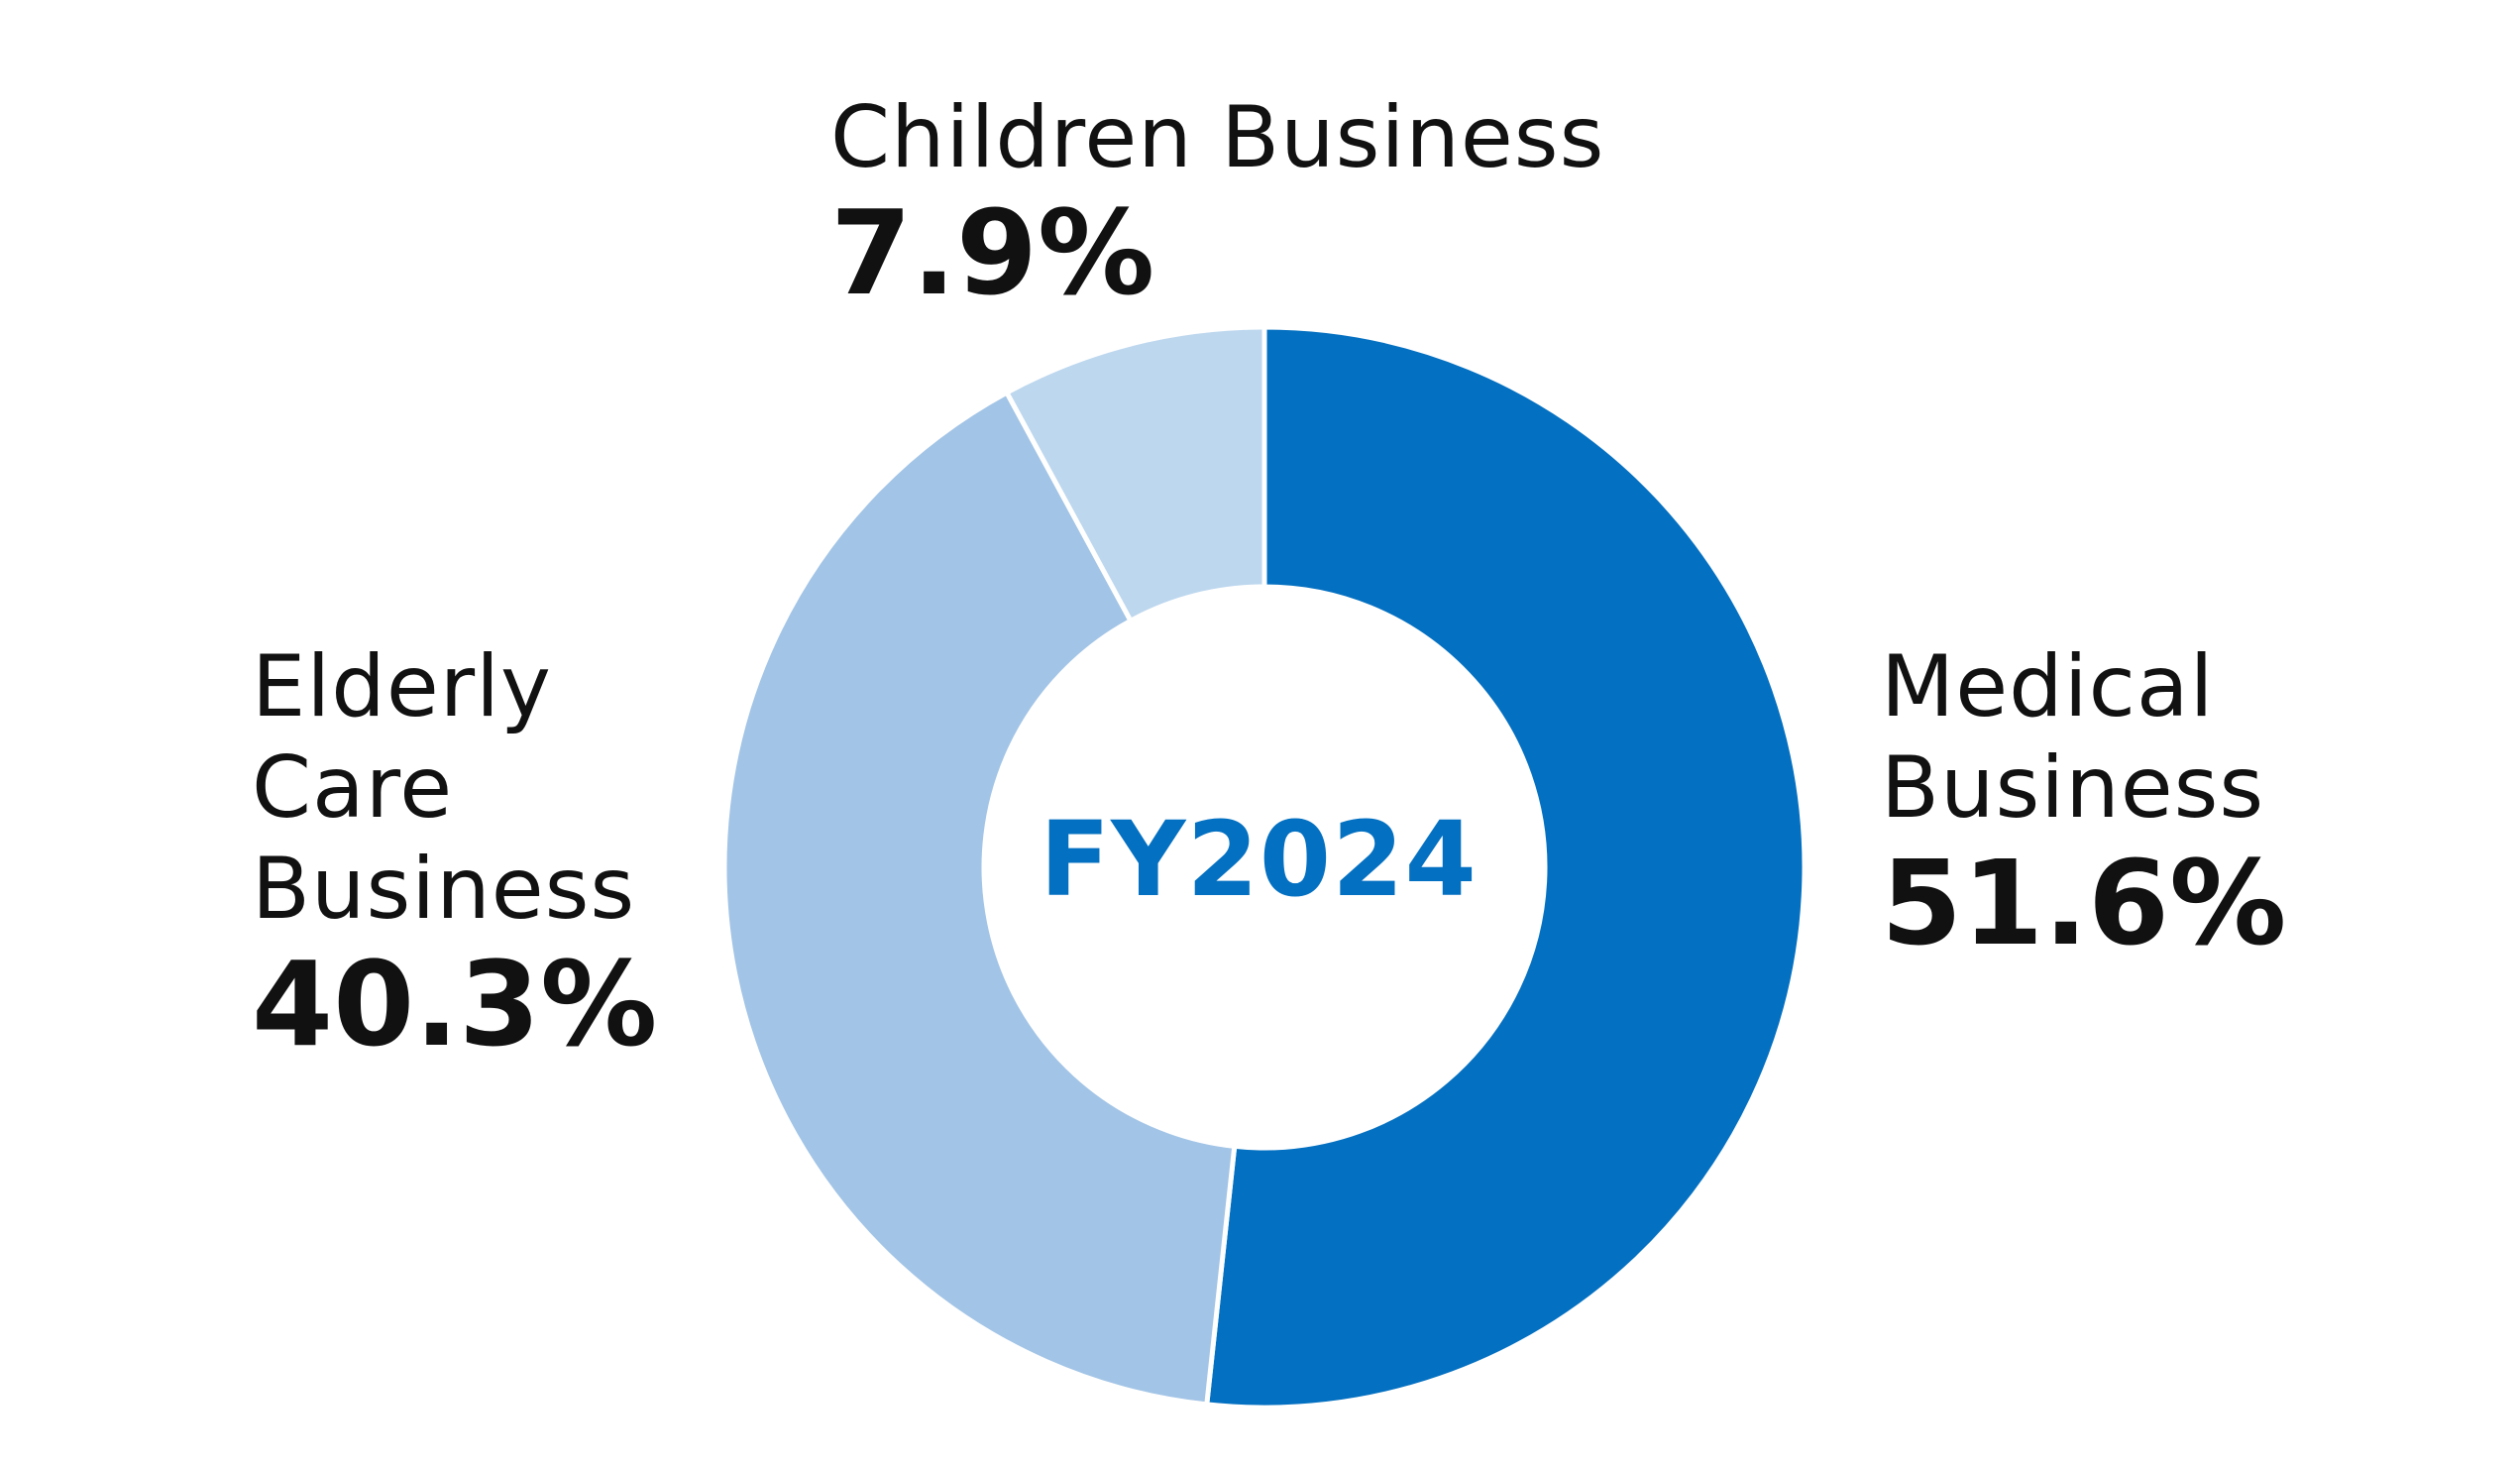 The width and height of the screenshot is (2520, 1467). I want to click on donut-slice-children-business, so click(1135, 474).